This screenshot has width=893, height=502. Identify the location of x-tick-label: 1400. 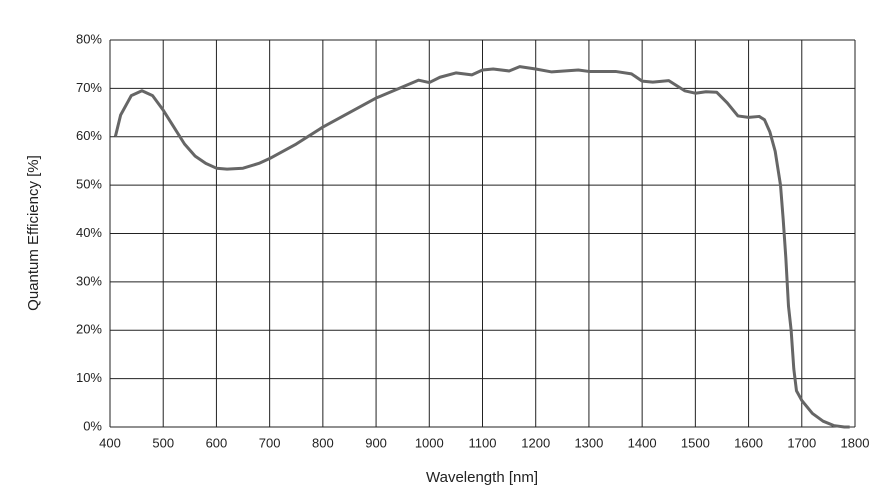
(642, 442).